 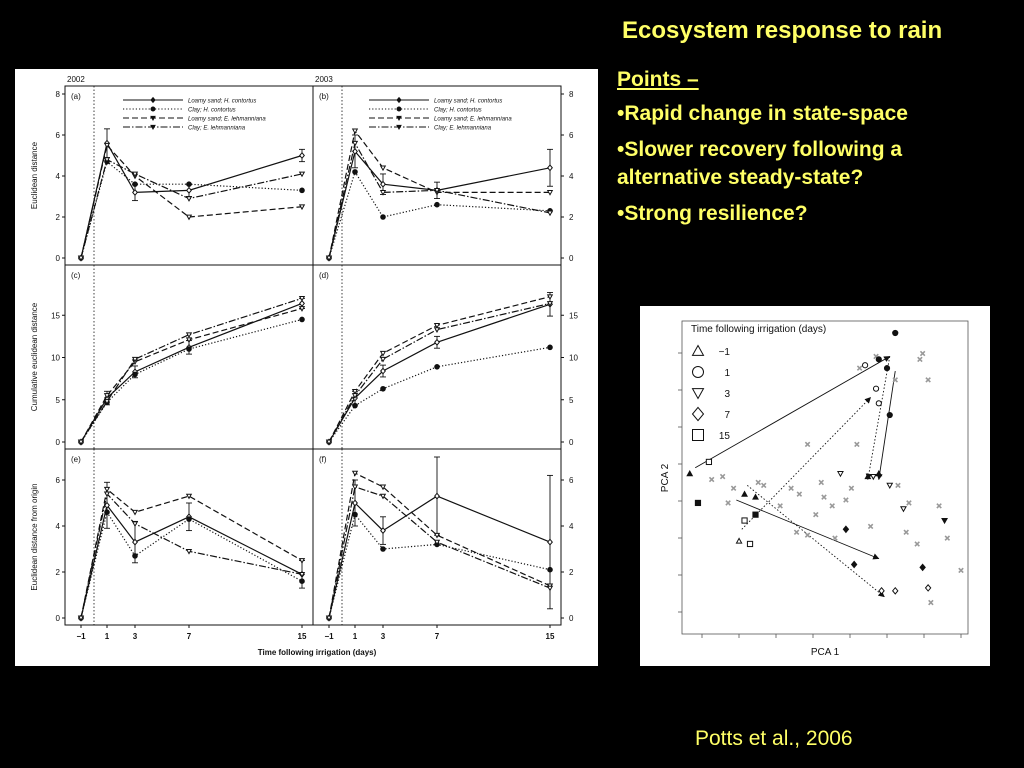 What do you see at coordinates (571, 442) in the screenshot?
I see `y-tick-label: 0` at bounding box center [571, 442].